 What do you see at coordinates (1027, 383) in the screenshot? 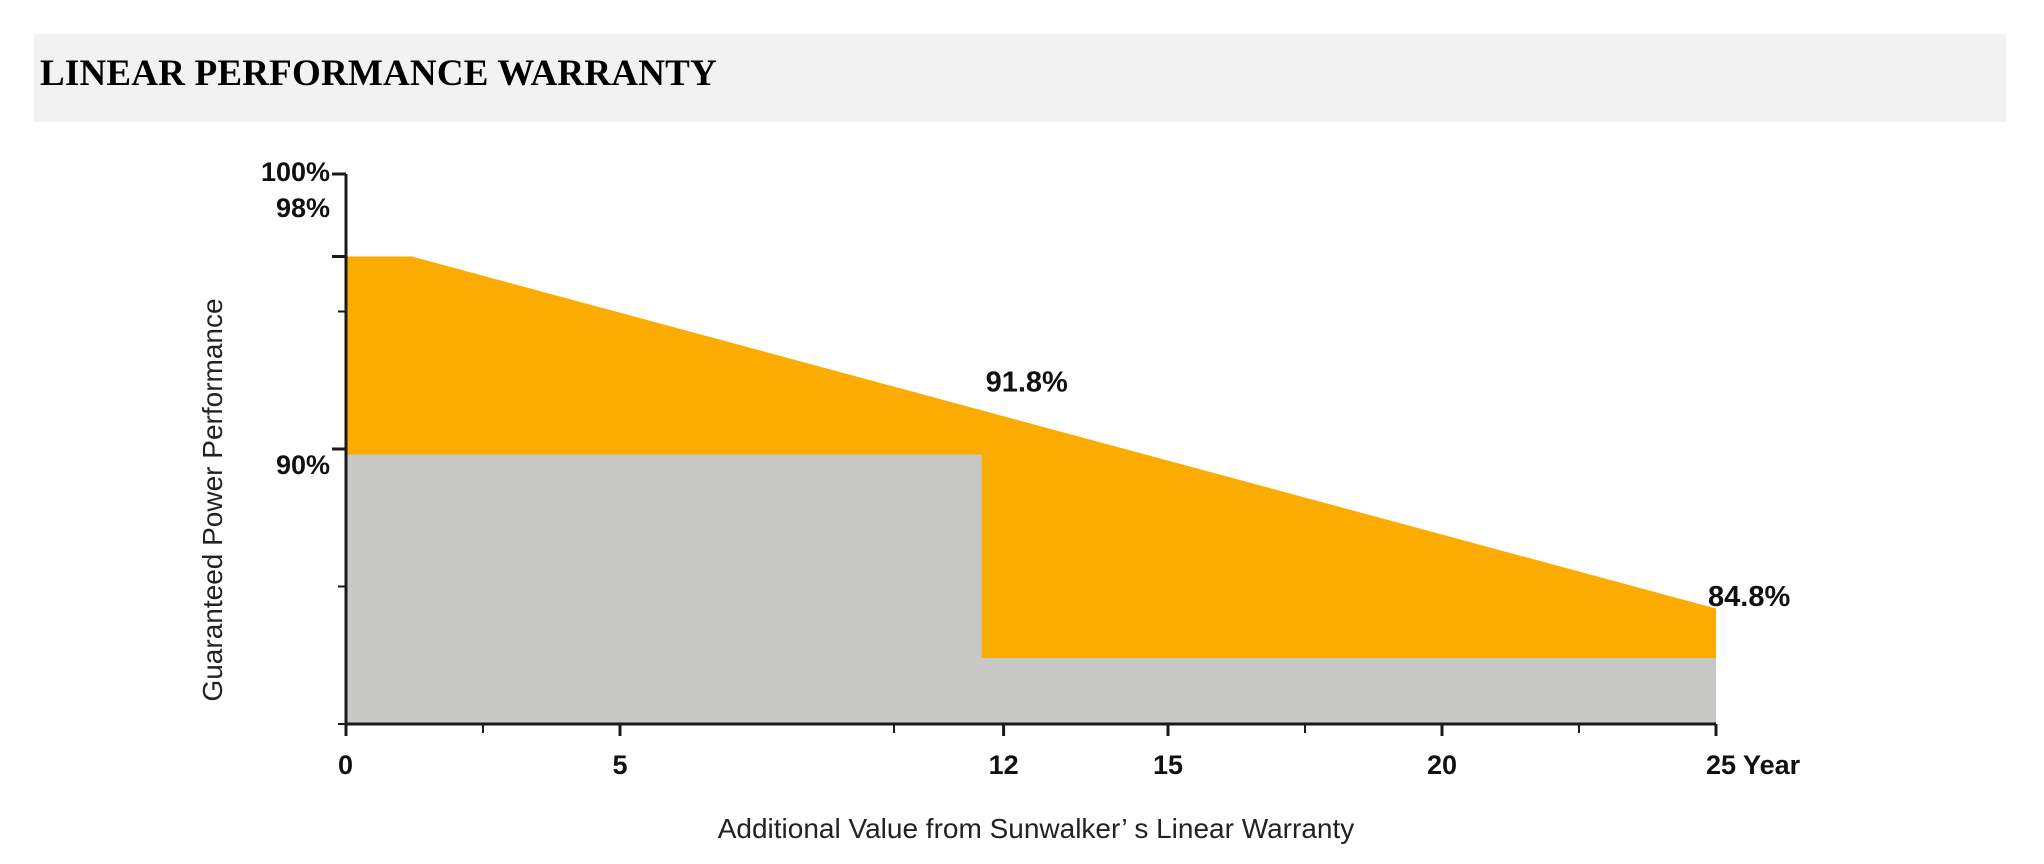
I see `data-label: 91.8%` at bounding box center [1027, 383].